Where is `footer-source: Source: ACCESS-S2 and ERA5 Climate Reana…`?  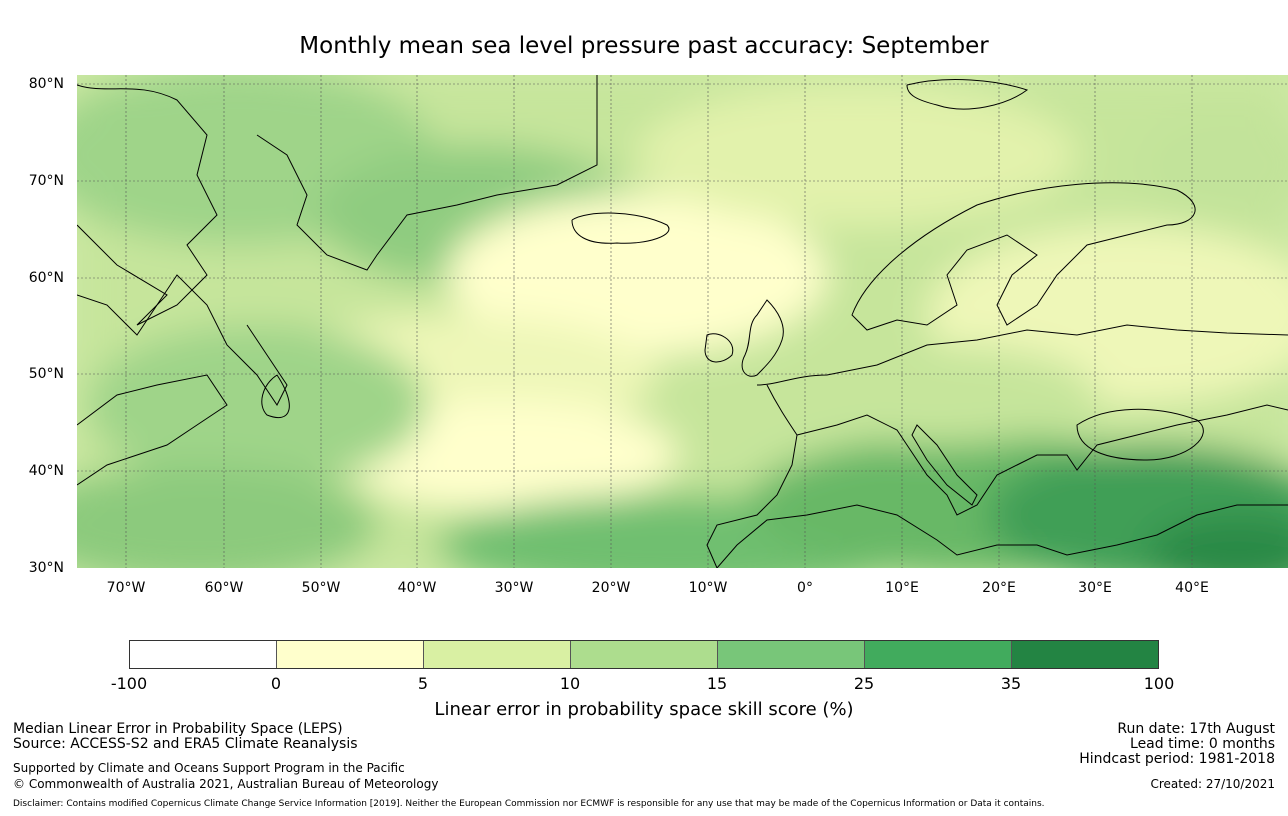 footer-source: Source: ACCESS-S2 and ERA5 Climate Reana… is located at coordinates (185, 744).